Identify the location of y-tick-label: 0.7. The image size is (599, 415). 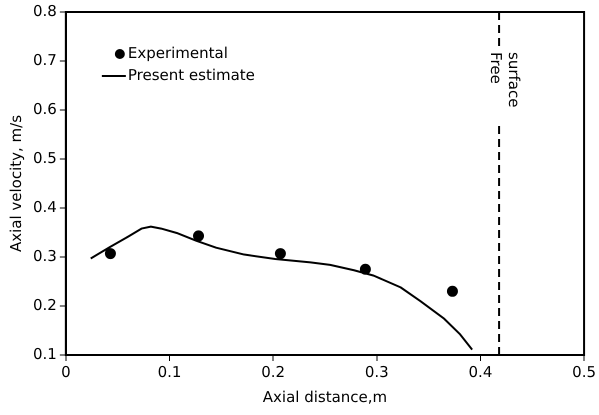
(44, 59).